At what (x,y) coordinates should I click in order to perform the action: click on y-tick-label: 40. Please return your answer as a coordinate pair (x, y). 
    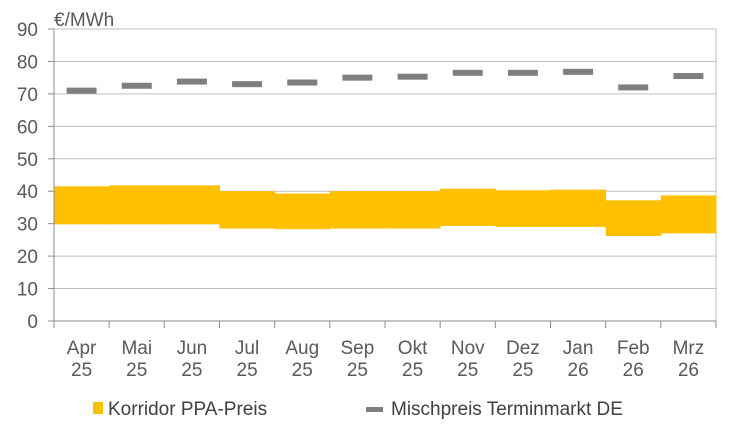
    Looking at the image, I should click on (27, 192).